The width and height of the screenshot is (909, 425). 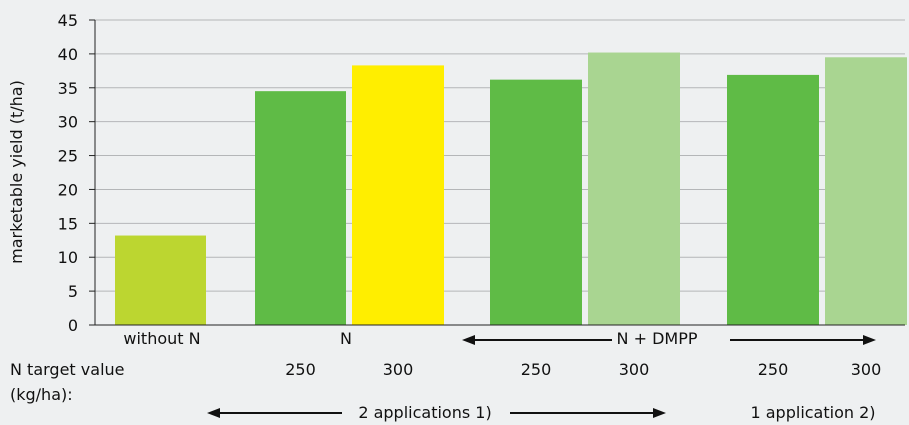 What do you see at coordinates (657, 338) in the screenshot?
I see `group-label-n-dmpp: N + DMPP` at bounding box center [657, 338].